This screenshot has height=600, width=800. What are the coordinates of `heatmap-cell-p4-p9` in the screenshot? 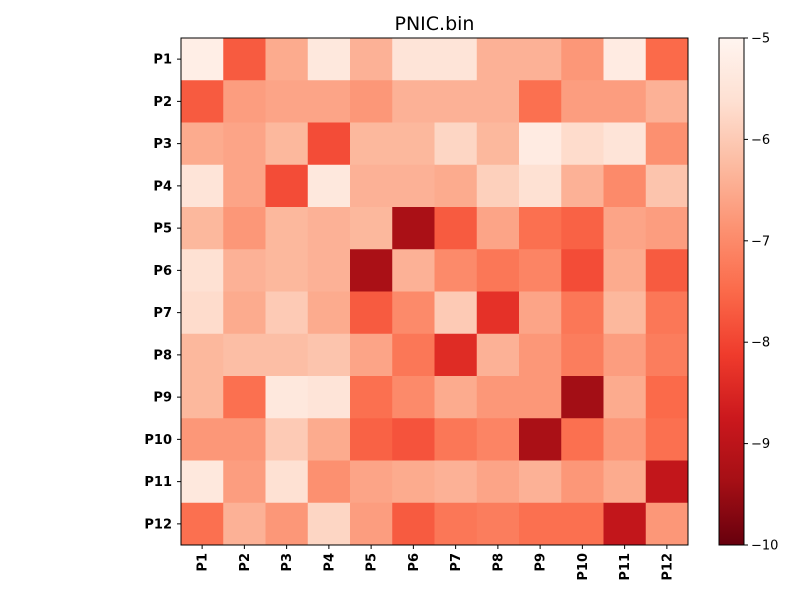 It's located at (540, 186).